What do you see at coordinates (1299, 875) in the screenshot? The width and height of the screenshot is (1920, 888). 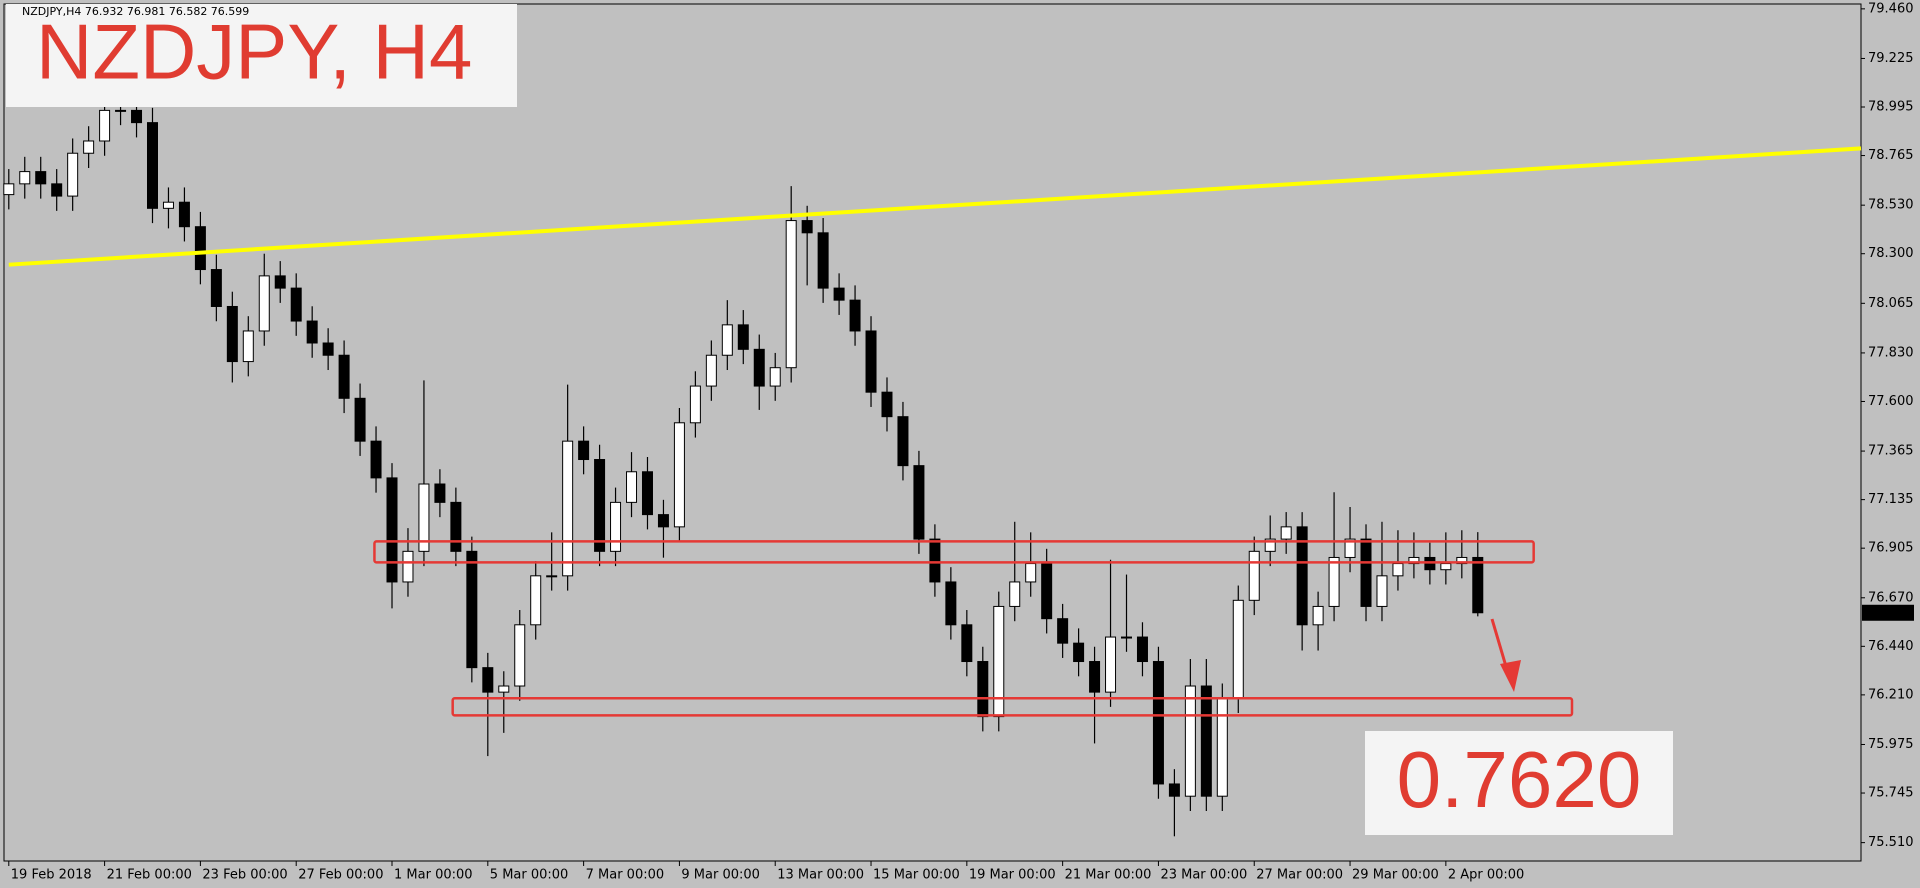 I see `x-tick-label: 27 Mar 00:00` at bounding box center [1299, 875].